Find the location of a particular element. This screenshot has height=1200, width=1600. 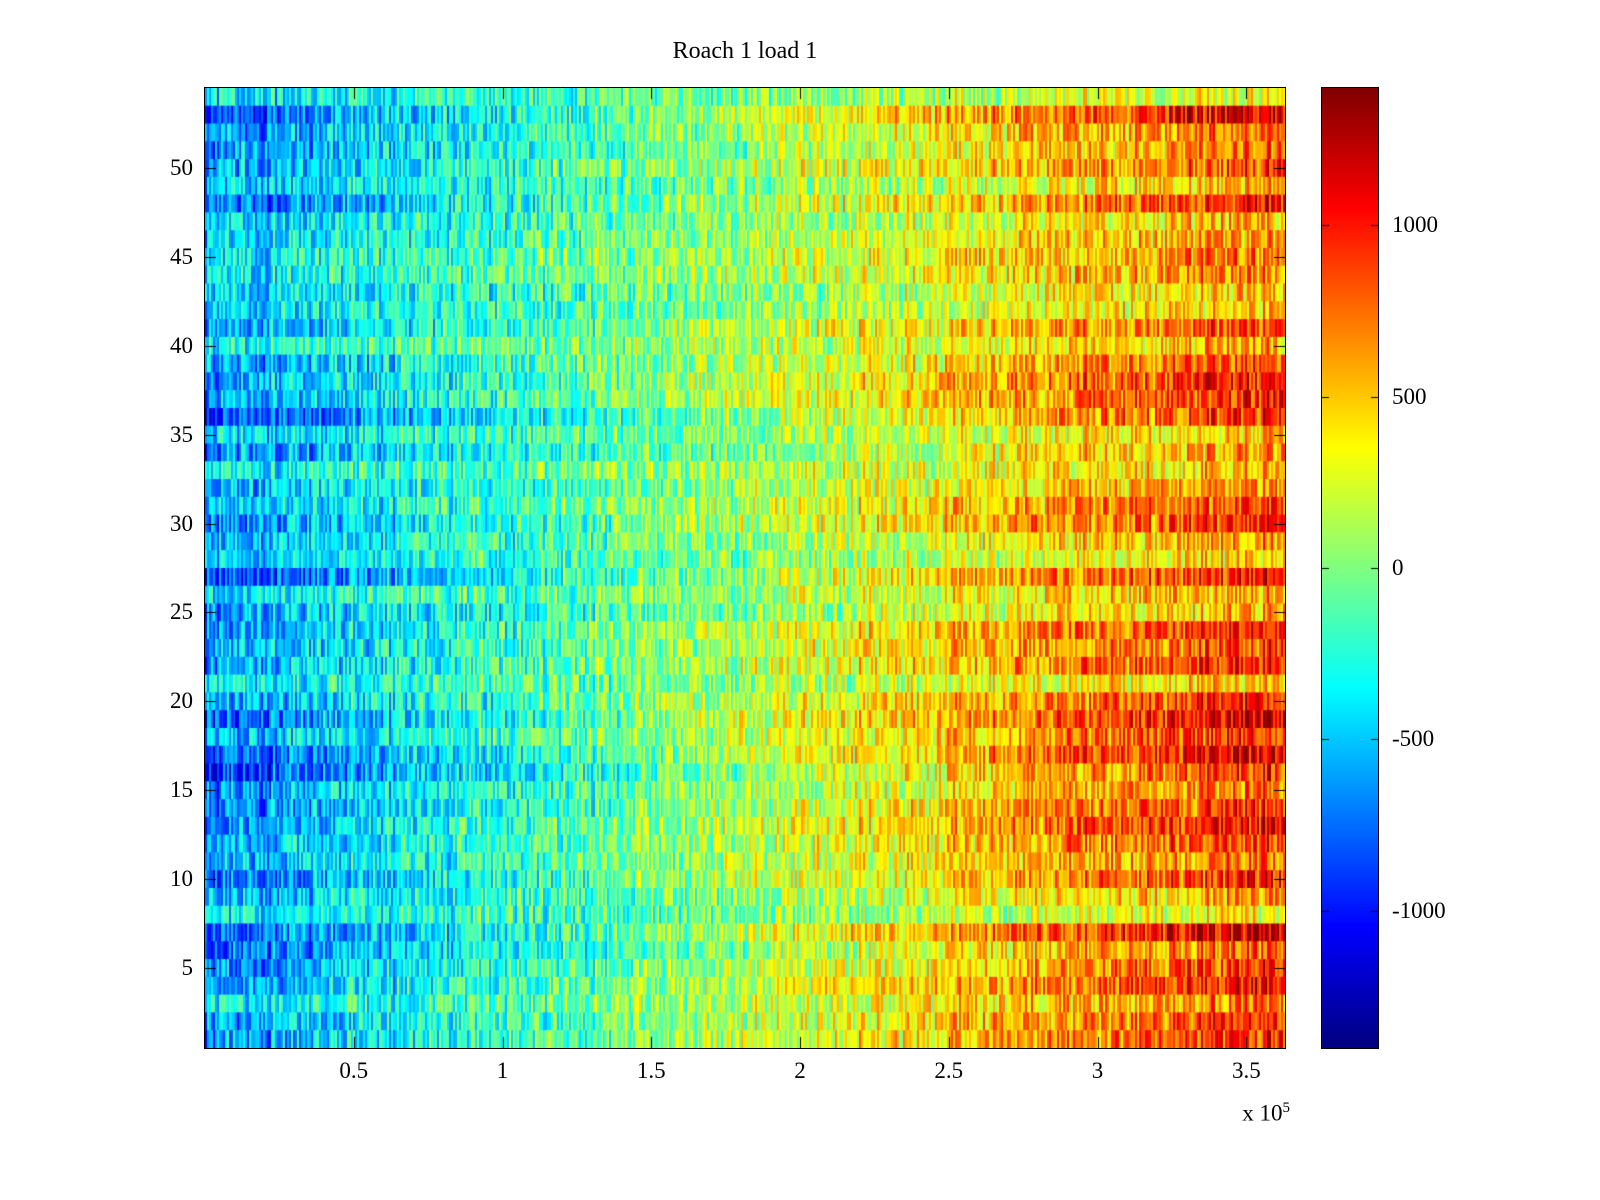

x-axis-exponent-label: x 105 is located at coordinates (1235, 1113).